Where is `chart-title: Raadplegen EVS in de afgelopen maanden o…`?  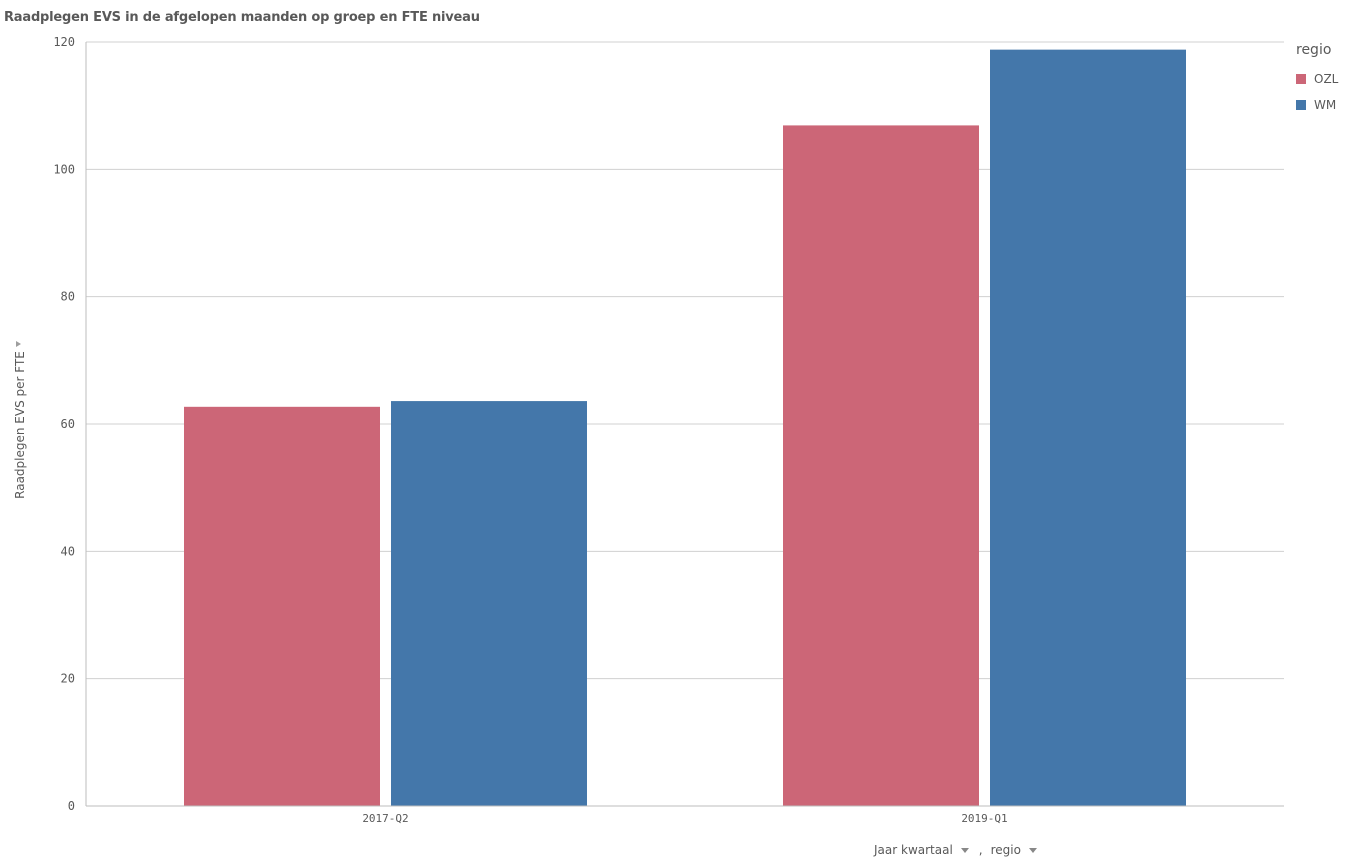 chart-title: Raadplegen EVS in de afgelopen maanden o… is located at coordinates (242, 17).